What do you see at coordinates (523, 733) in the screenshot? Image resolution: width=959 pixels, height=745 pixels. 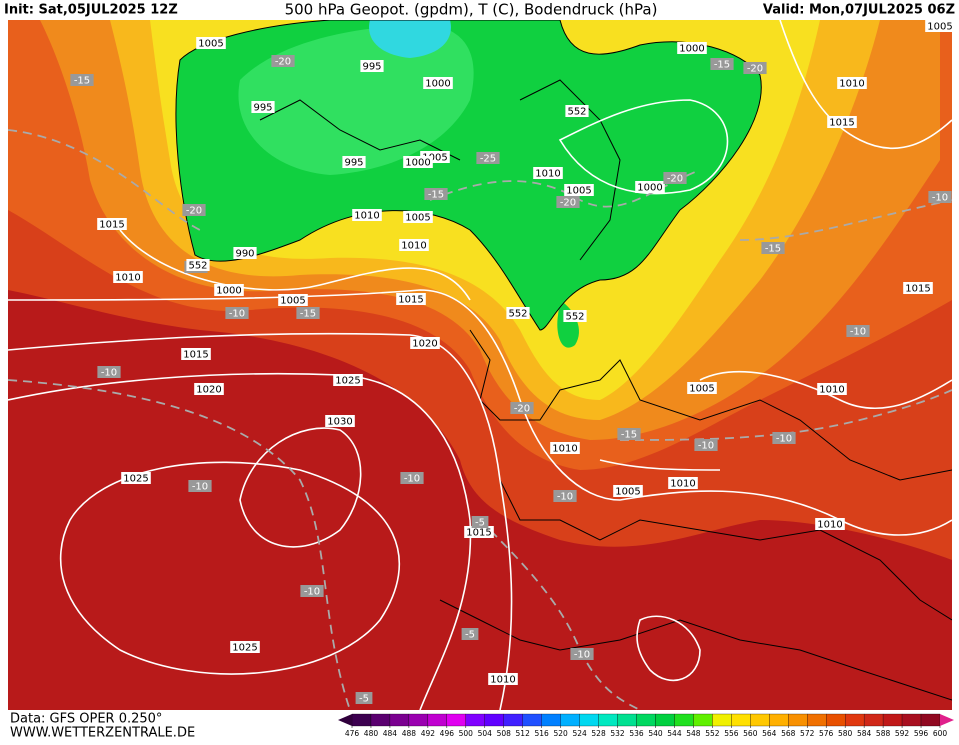 I see `colorbar-tick-label: 512` at bounding box center [523, 733].